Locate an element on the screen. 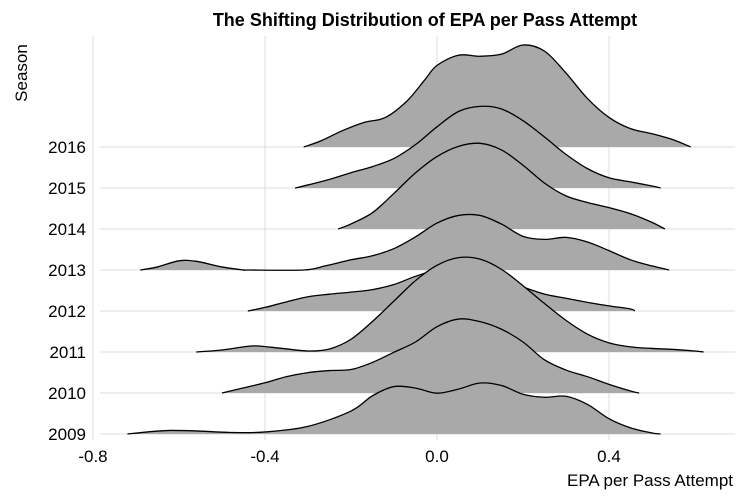 The image size is (752, 502). y-tick-label: 2011 is located at coordinates (67, 352).